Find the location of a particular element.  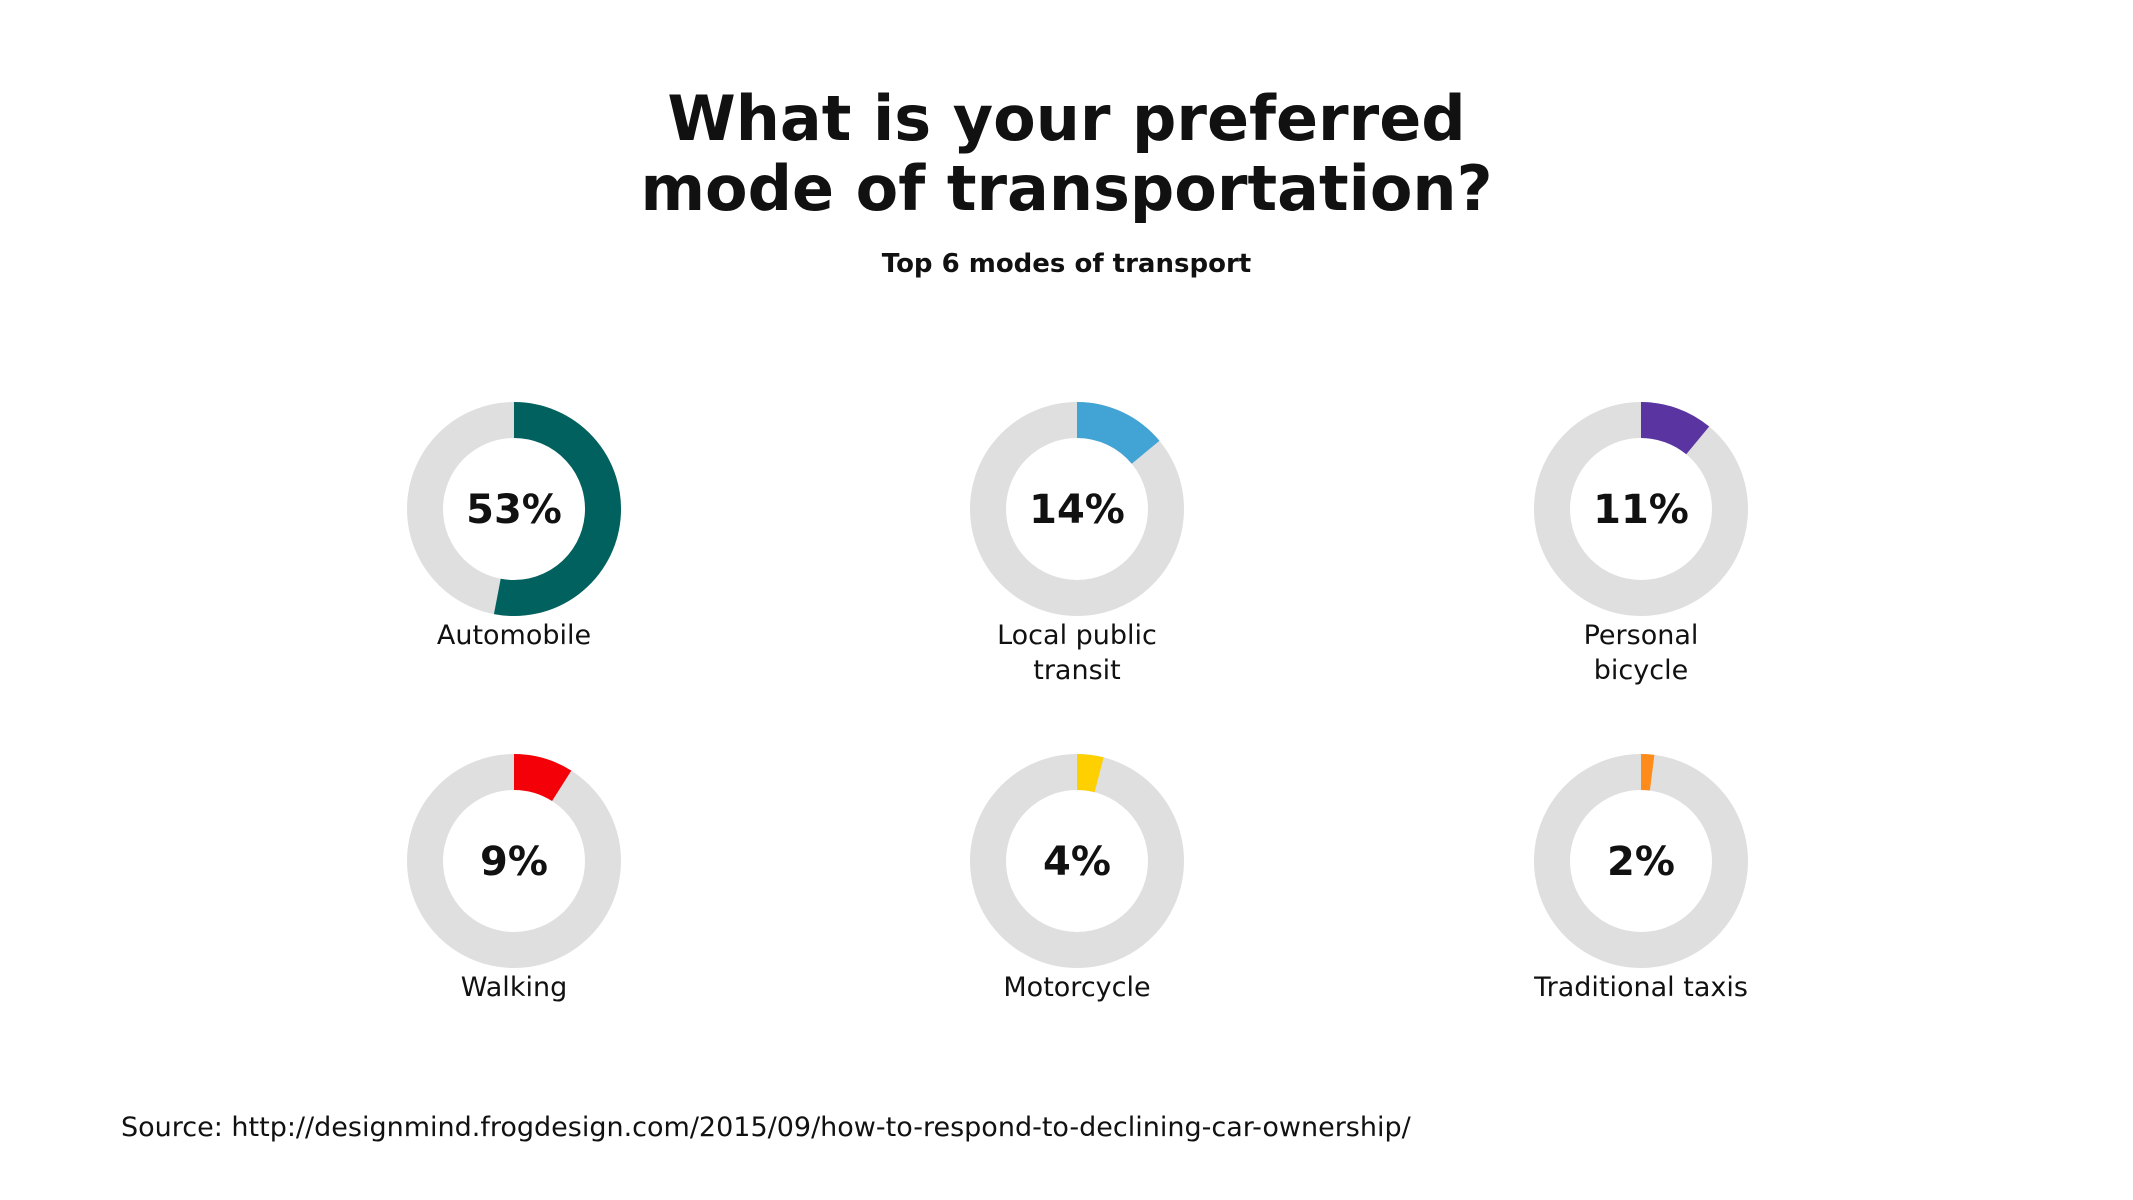

donut-category-label: Motorcycle is located at coordinates (1076, 987).